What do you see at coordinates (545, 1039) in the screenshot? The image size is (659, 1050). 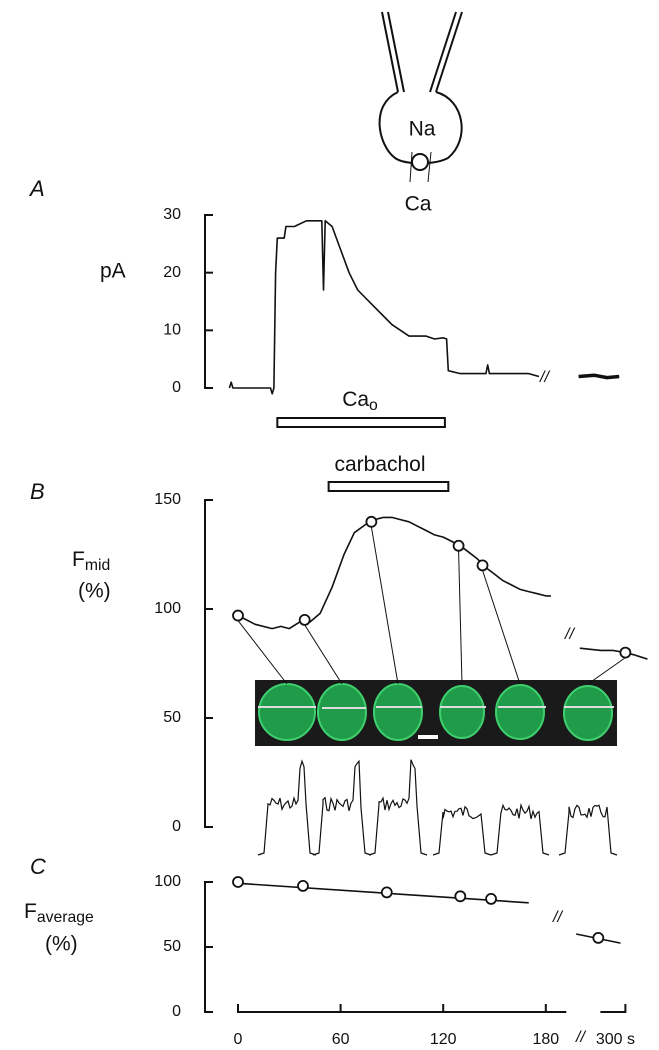 I see `x-tick-label: 180` at bounding box center [545, 1039].